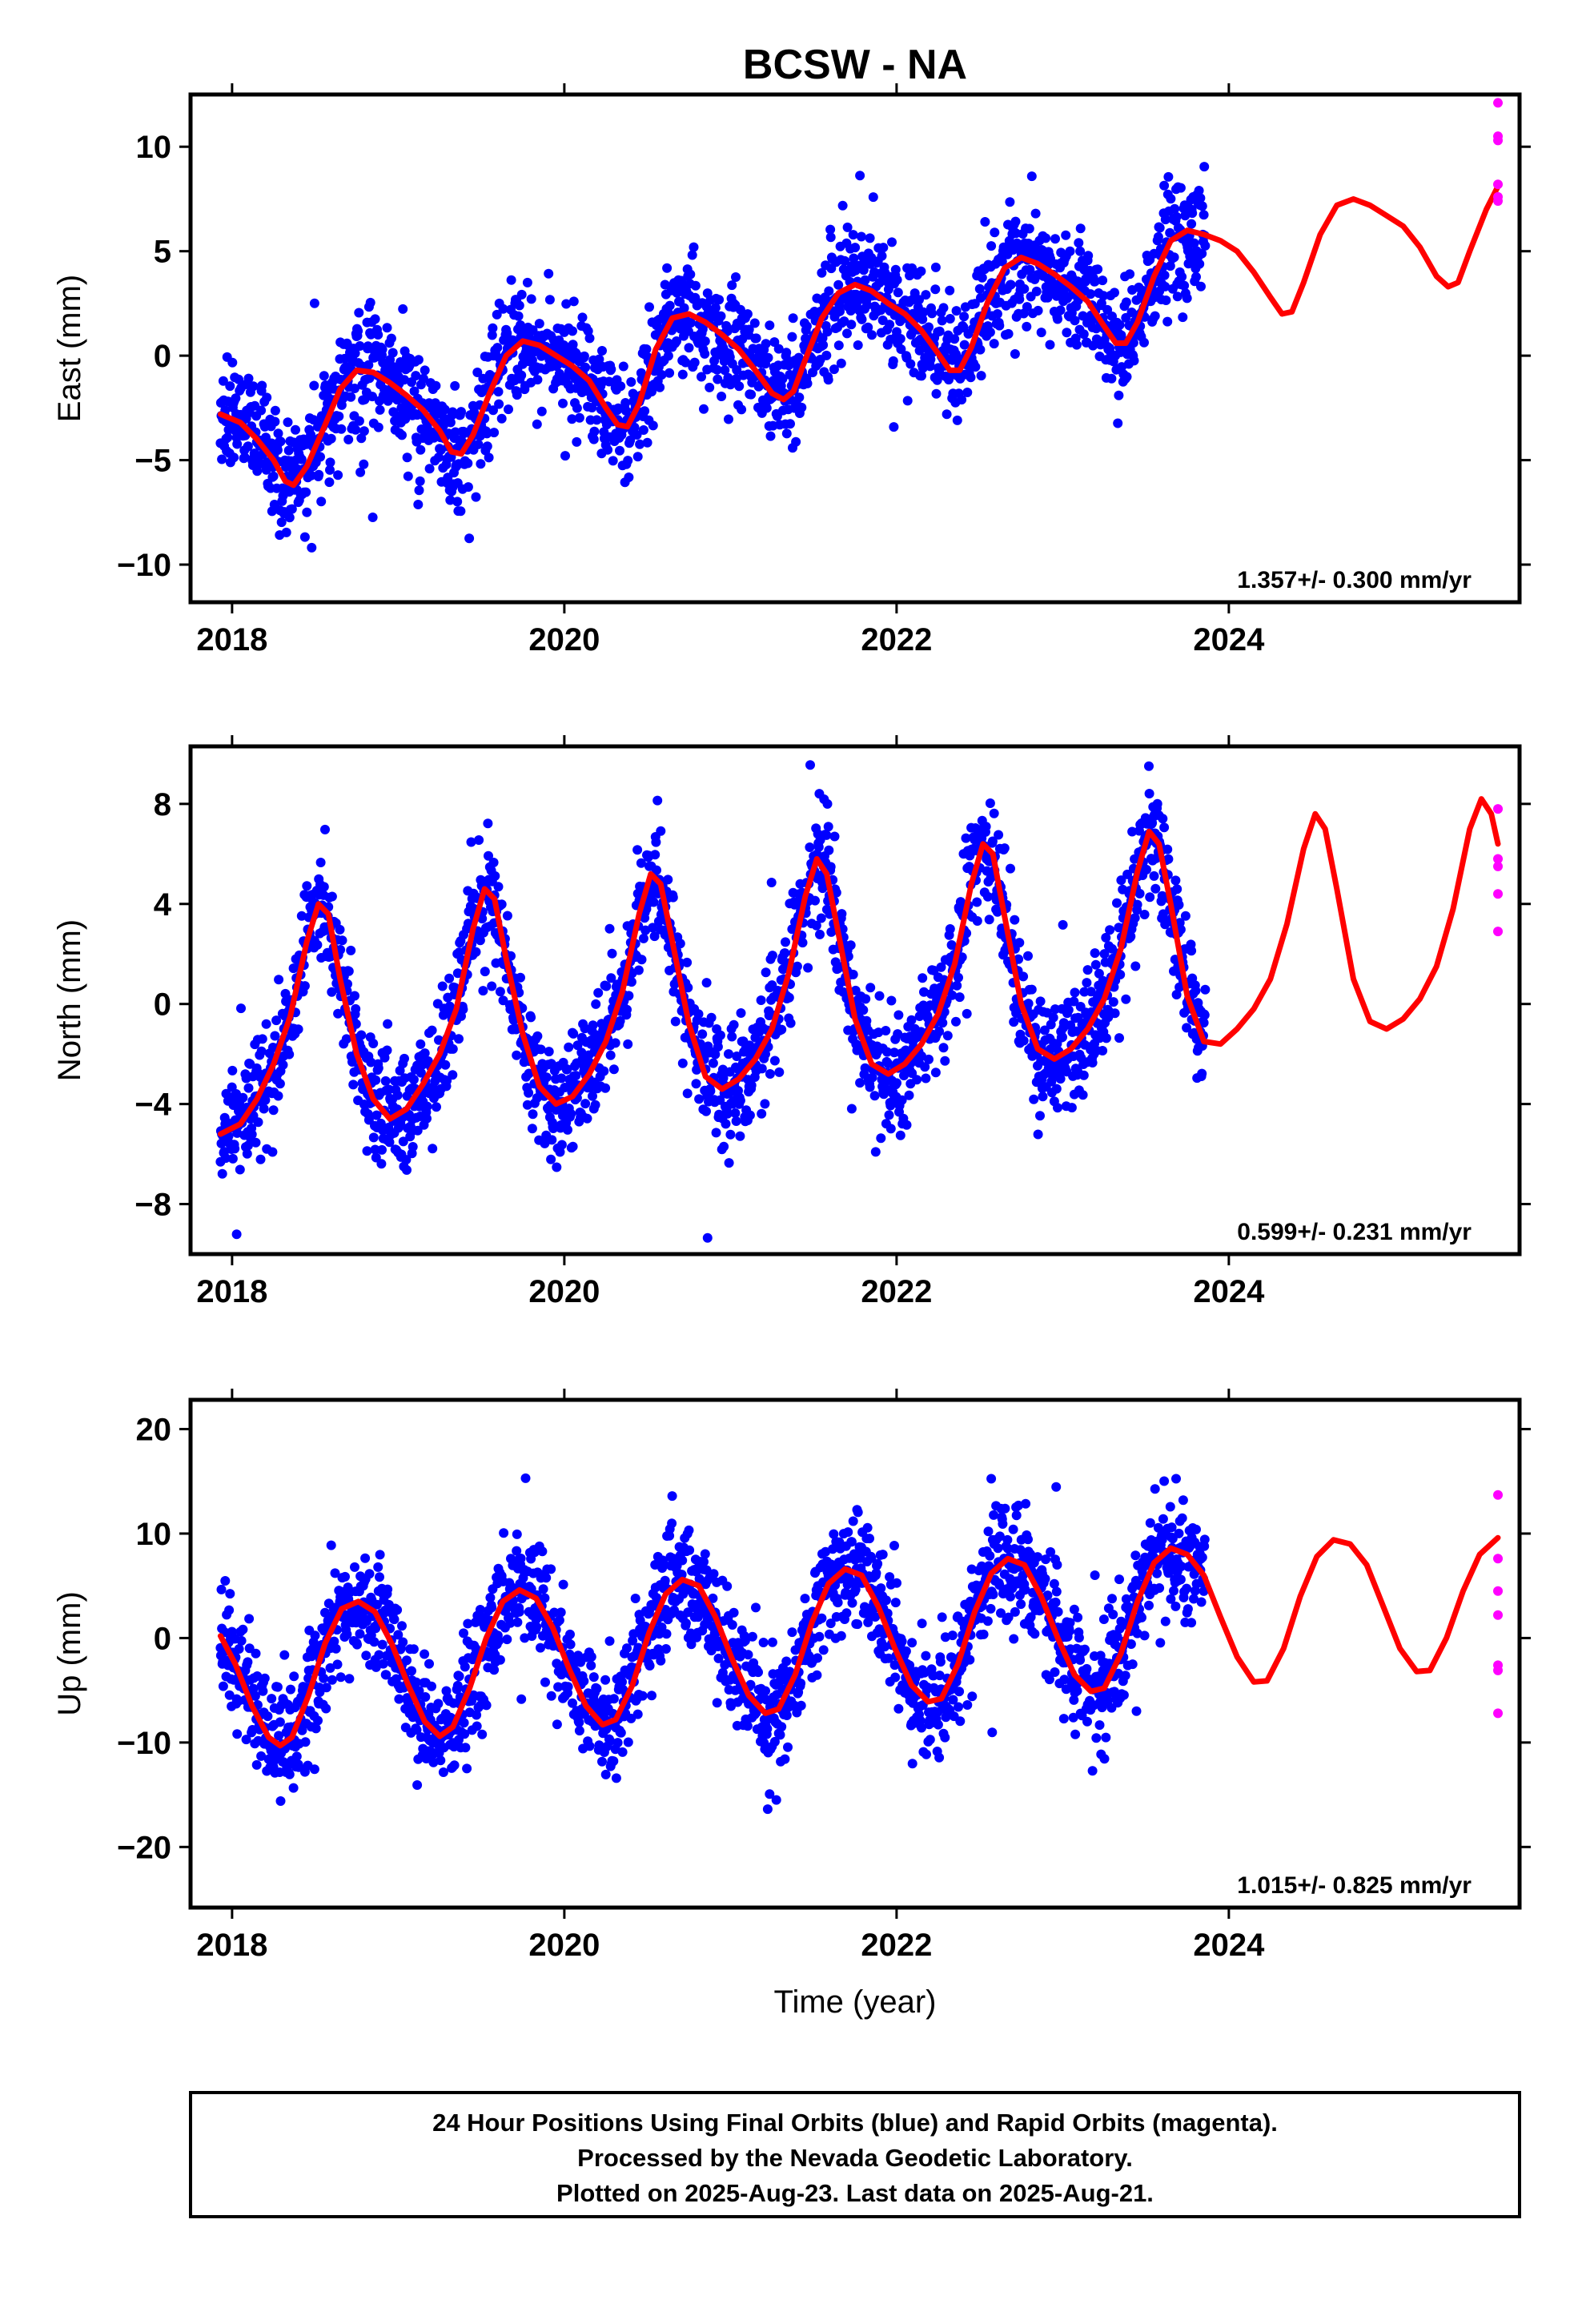 The height and width of the screenshot is (2324, 1582). I want to click on velocity-label-north: 0.599+/- 0.231 mm/yr, so click(1355, 1232).